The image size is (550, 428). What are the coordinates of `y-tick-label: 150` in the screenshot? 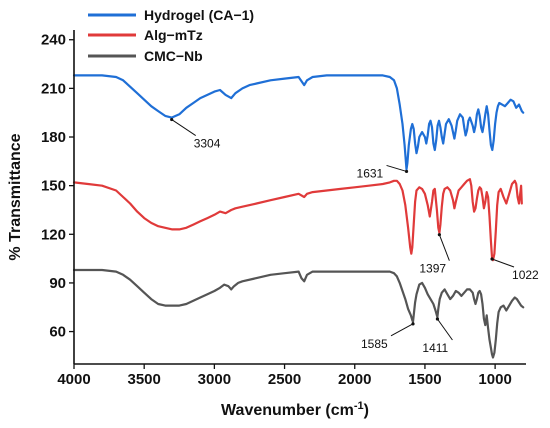 It's located at (53, 186).